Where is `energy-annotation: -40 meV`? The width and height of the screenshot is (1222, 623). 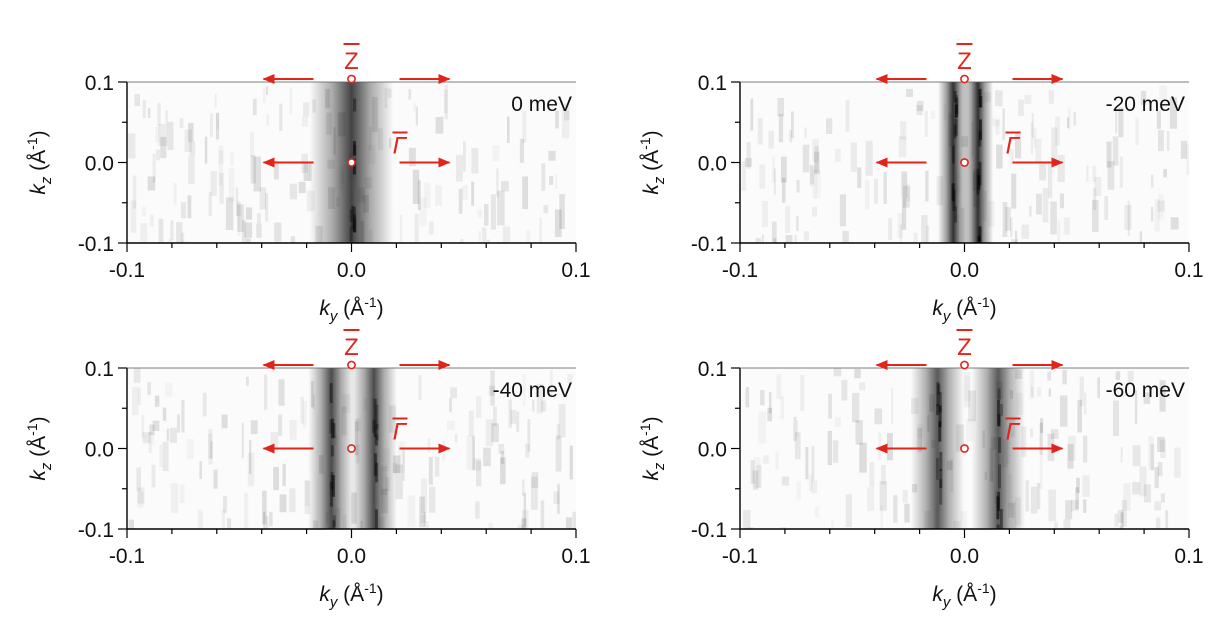 energy-annotation: -40 meV is located at coordinates (532, 390).